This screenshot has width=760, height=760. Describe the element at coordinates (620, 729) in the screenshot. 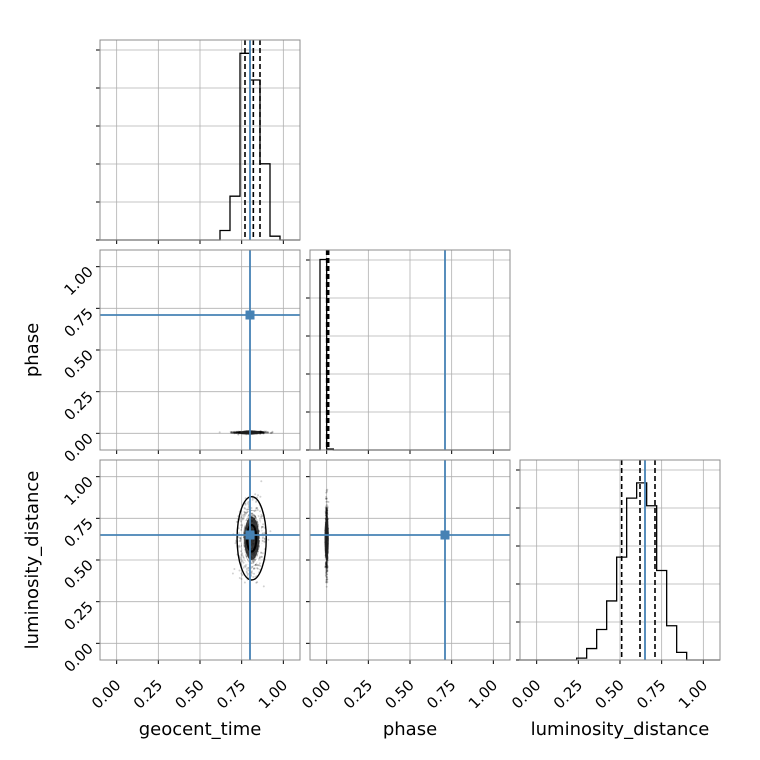

I see `x-axis-label-luminosity-distance: luminosity_distance` at that location.